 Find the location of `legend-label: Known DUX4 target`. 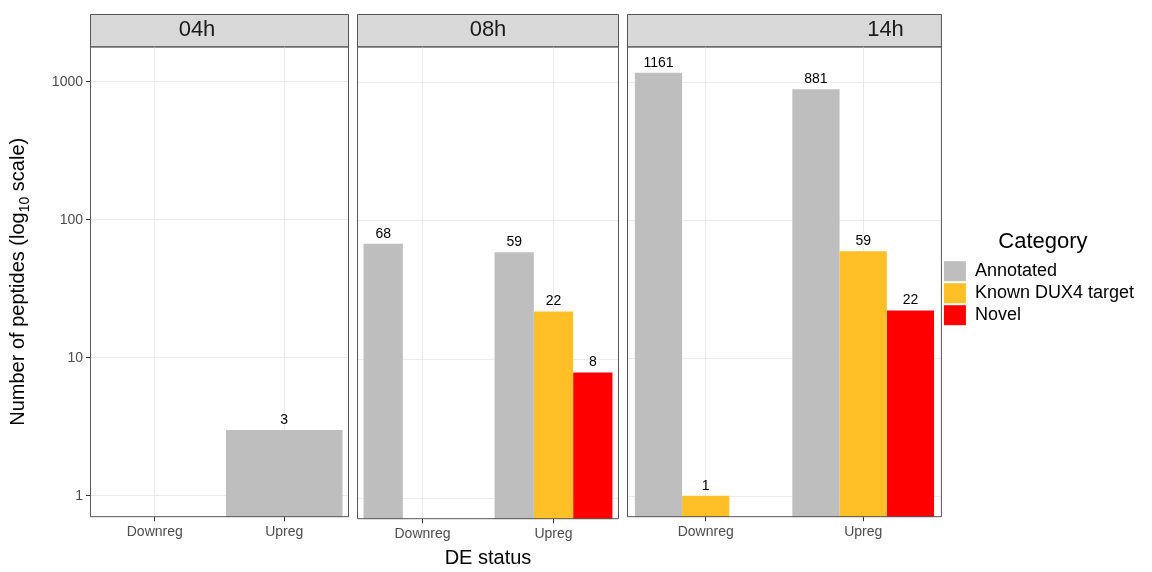

legend-label: Known DUX4 target is located at coordinates (1054, 292).